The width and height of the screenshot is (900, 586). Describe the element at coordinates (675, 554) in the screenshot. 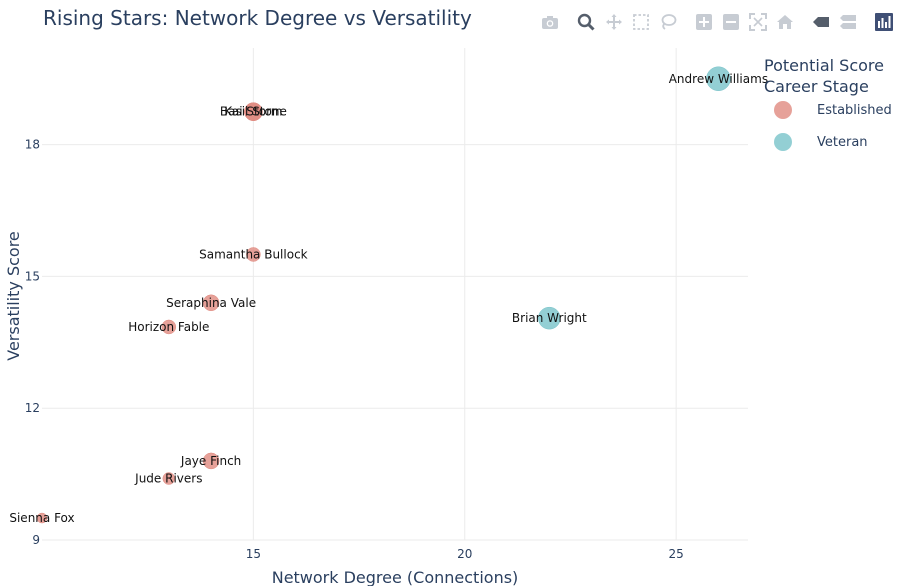

I see `x-tick-label: 25` at that location.